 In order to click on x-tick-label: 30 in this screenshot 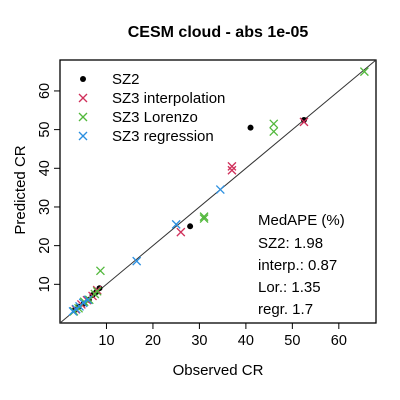, I will do `click(199, 341)`.